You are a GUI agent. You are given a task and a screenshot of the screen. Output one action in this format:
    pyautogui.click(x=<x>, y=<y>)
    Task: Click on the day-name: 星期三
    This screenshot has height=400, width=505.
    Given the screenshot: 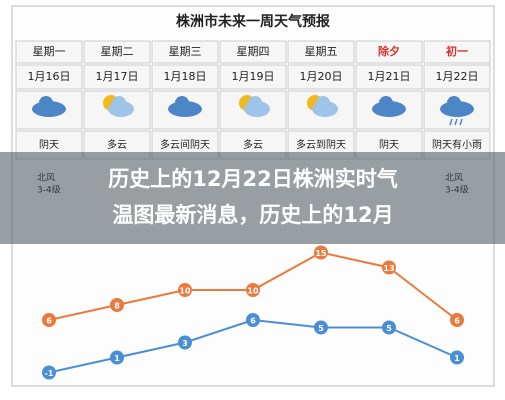 What is the action you would take?
    pyautogui.click(x=185, y=51)
    